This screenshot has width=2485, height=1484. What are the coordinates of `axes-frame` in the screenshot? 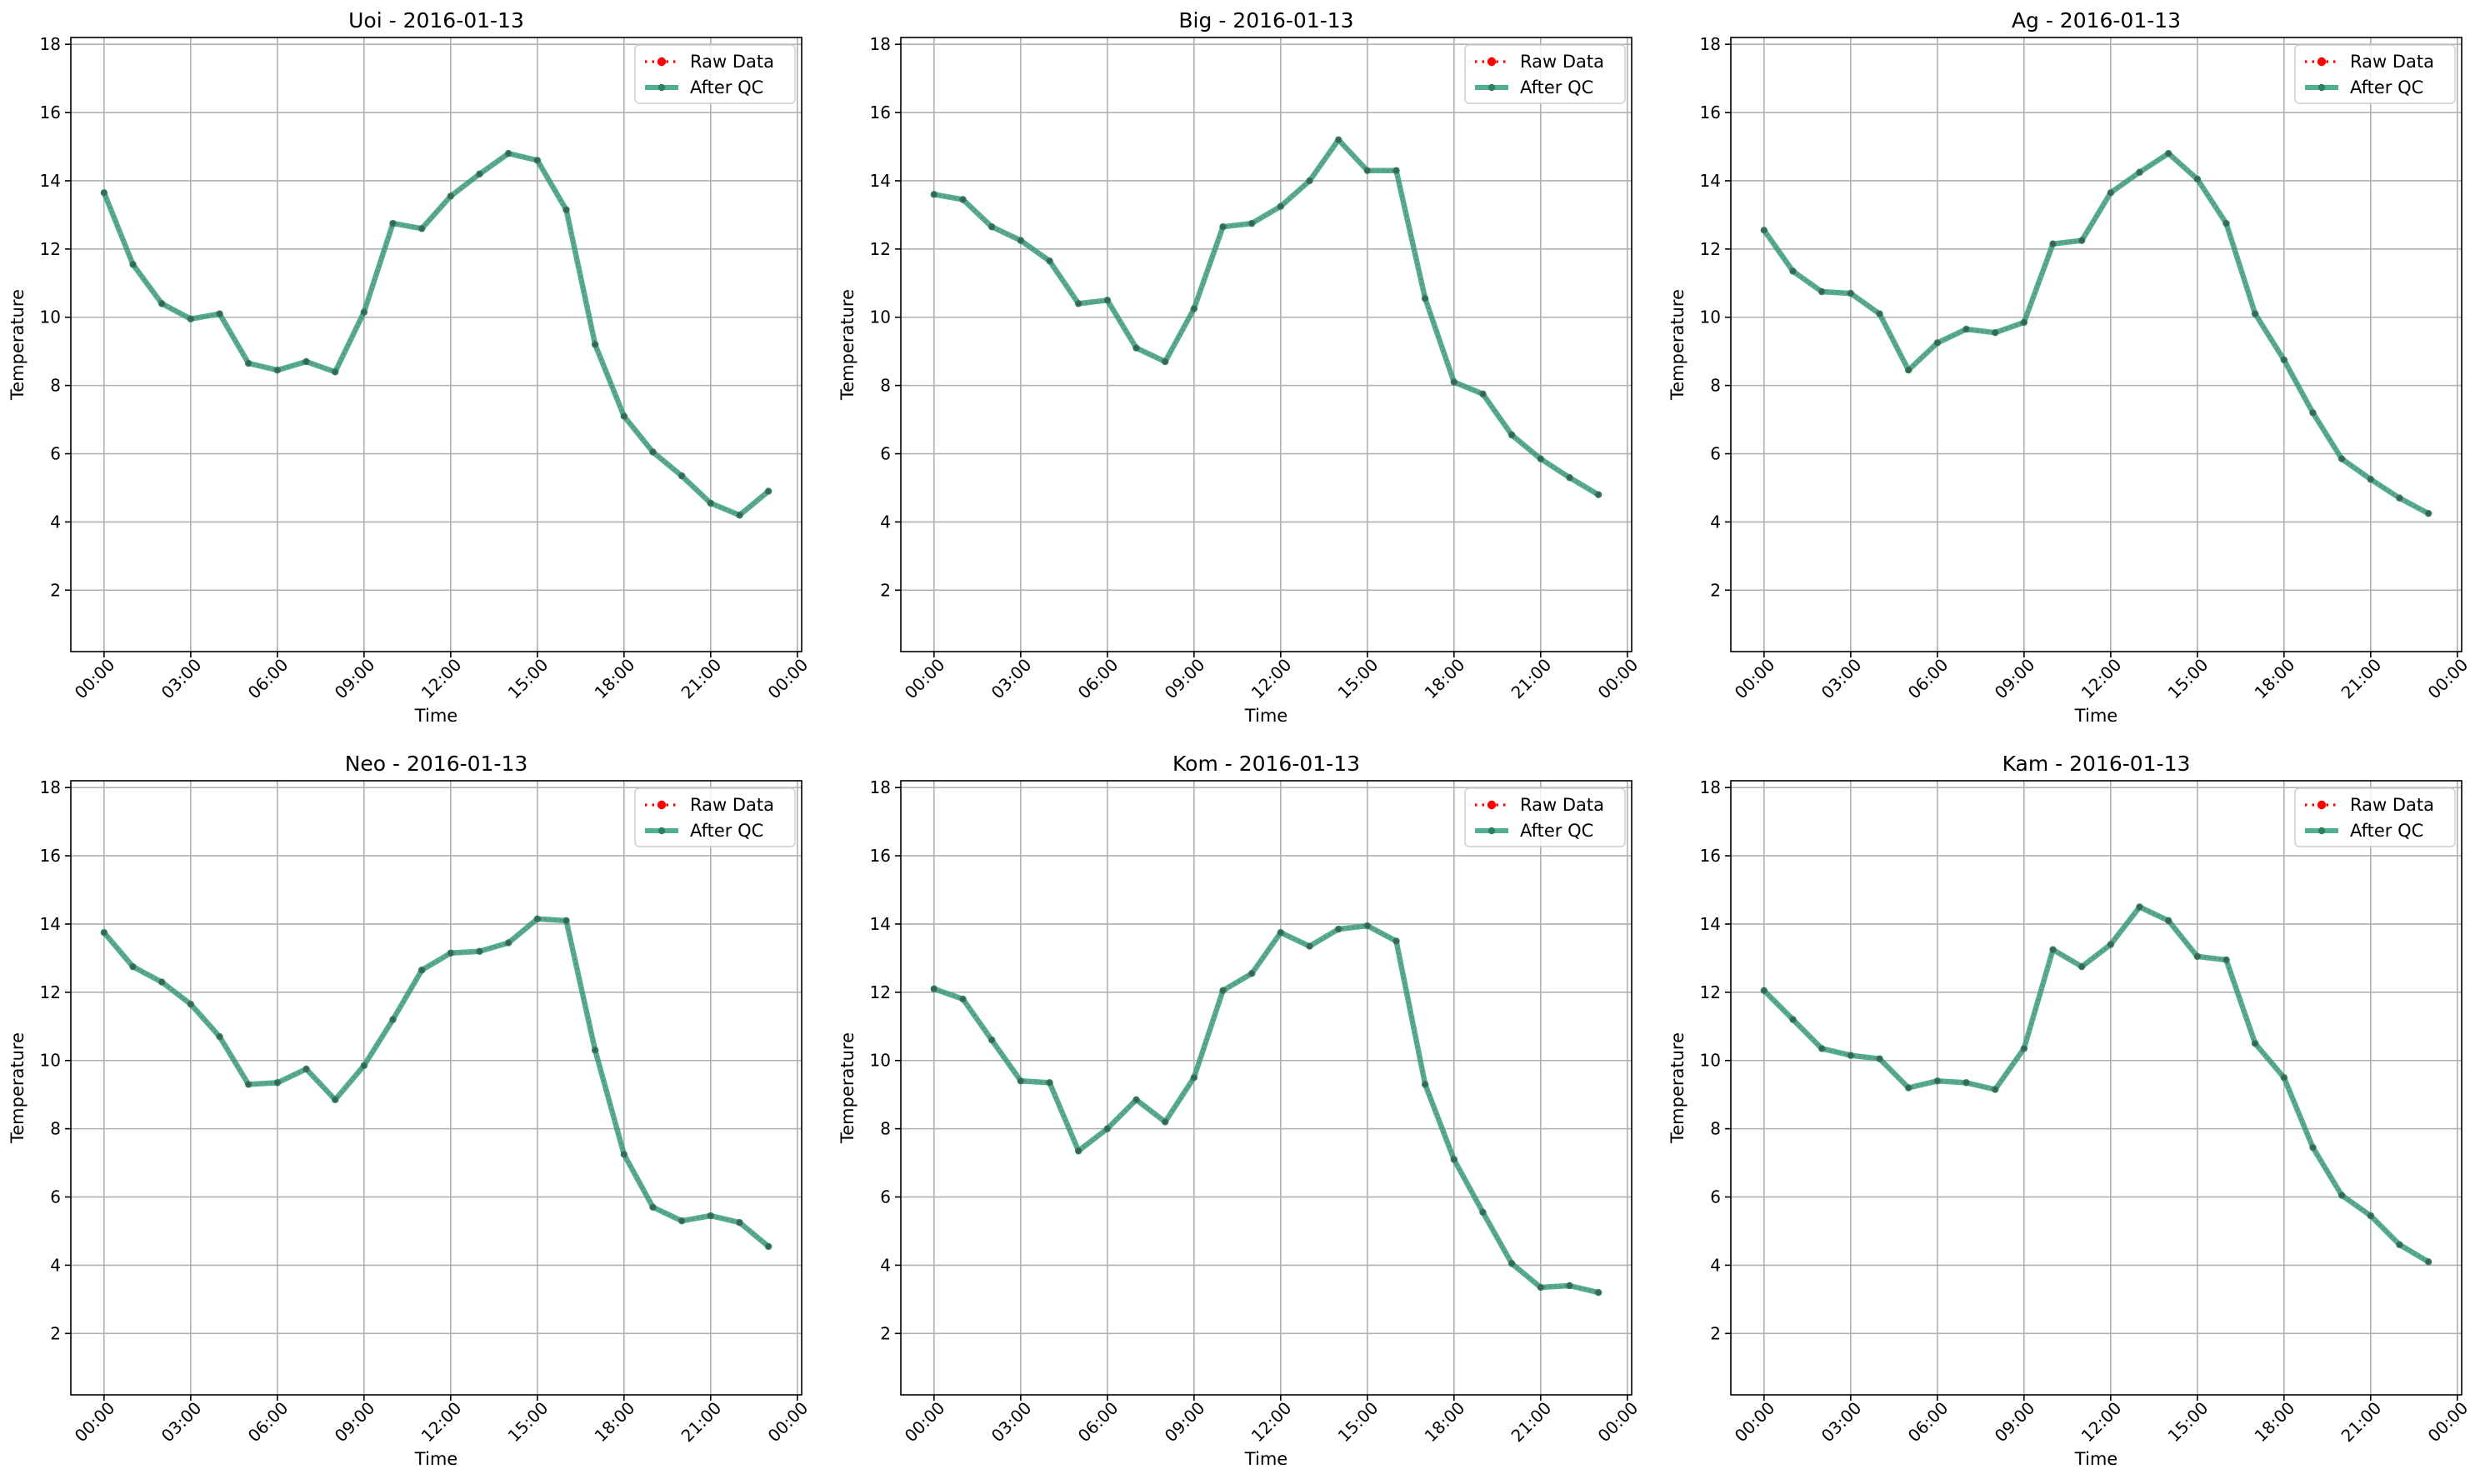 It's located at (436, 1088).